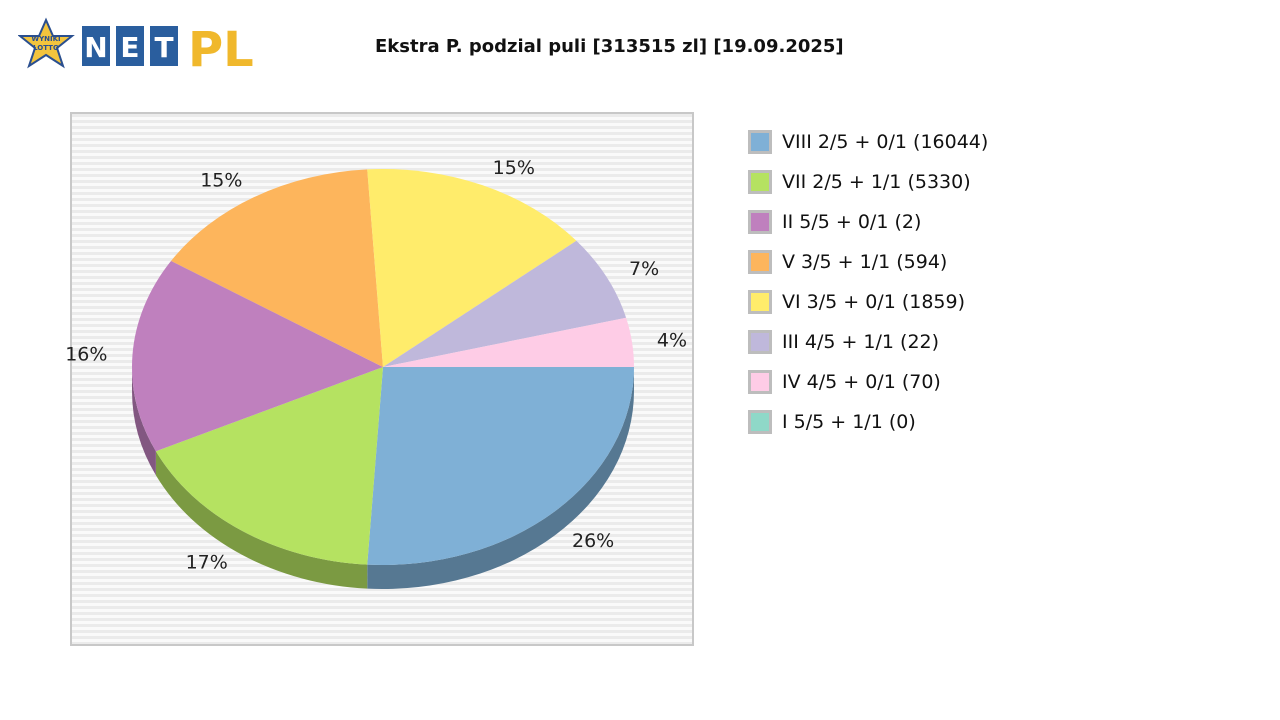  I want to click on pie-label-2: 16%, so click(86, 354).